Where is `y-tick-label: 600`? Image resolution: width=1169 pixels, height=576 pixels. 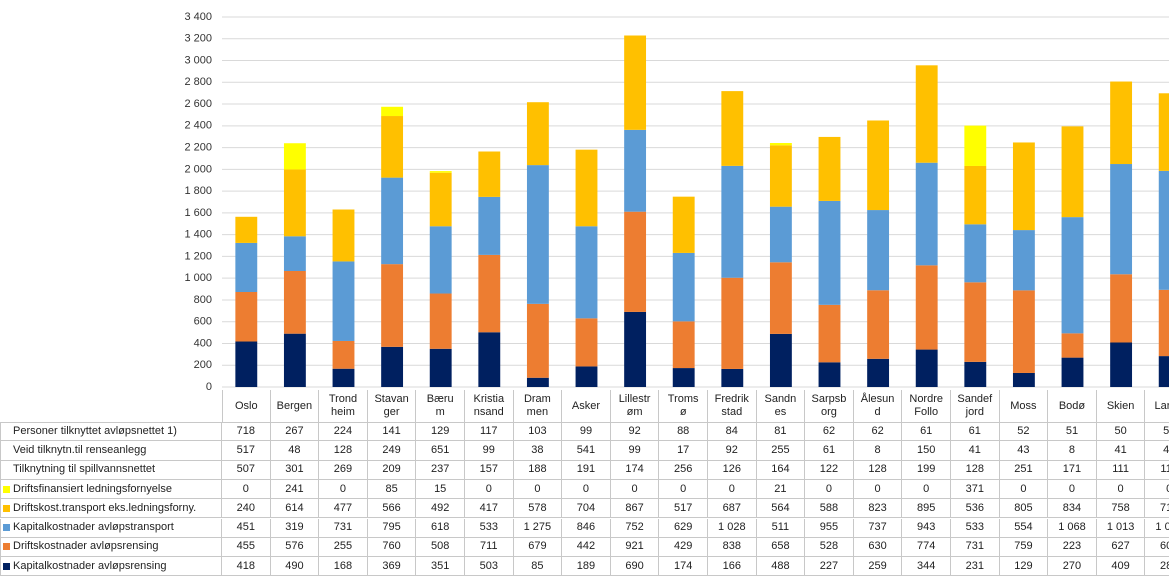
y-tick-label: 600 is located at coordinates (203, 322).